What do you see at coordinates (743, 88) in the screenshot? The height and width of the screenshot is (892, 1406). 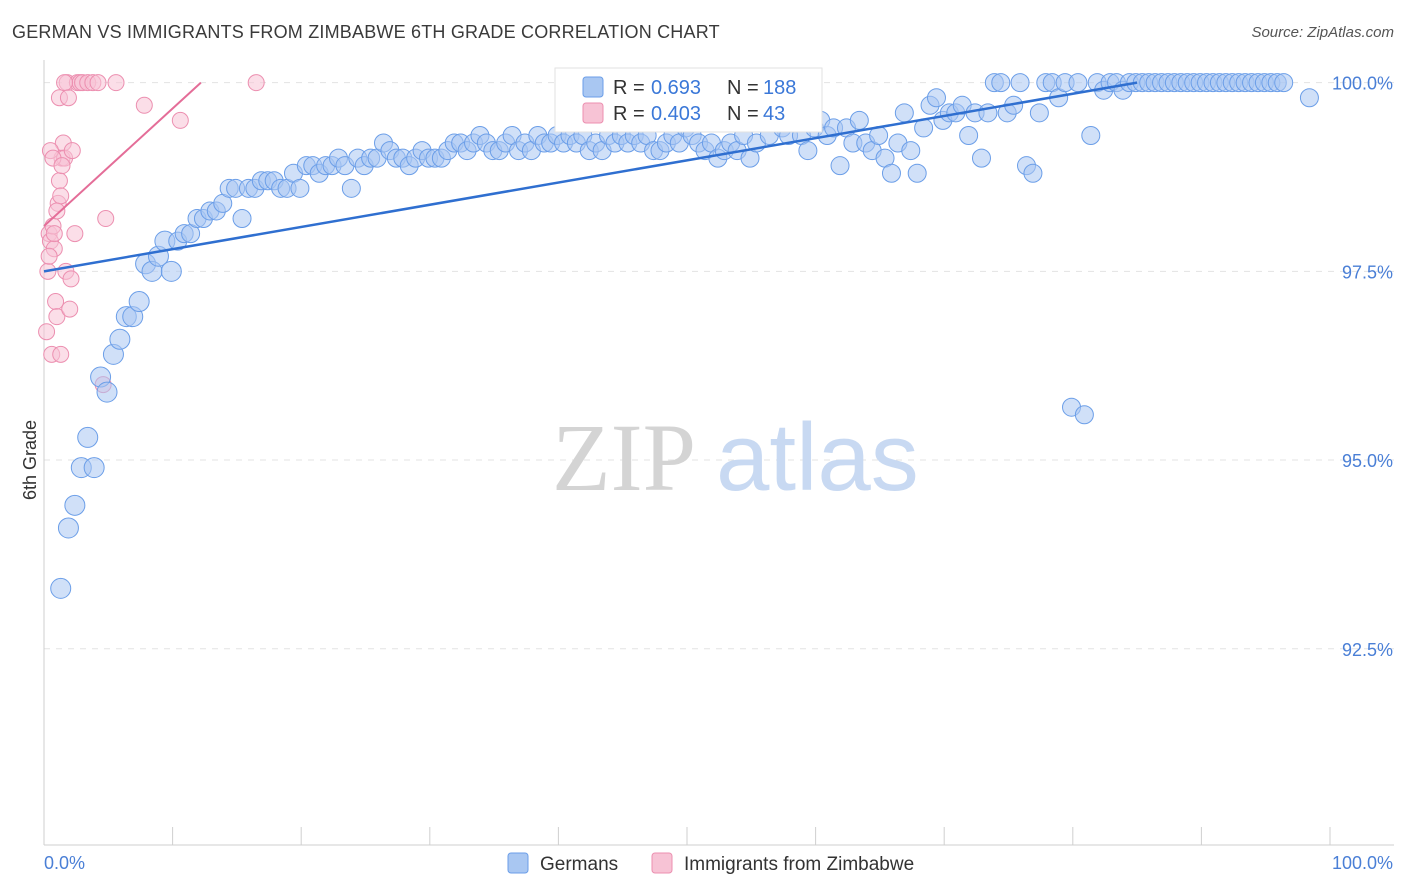 I see `legend-n-label-1: N =` at bounding box center [743, 88].